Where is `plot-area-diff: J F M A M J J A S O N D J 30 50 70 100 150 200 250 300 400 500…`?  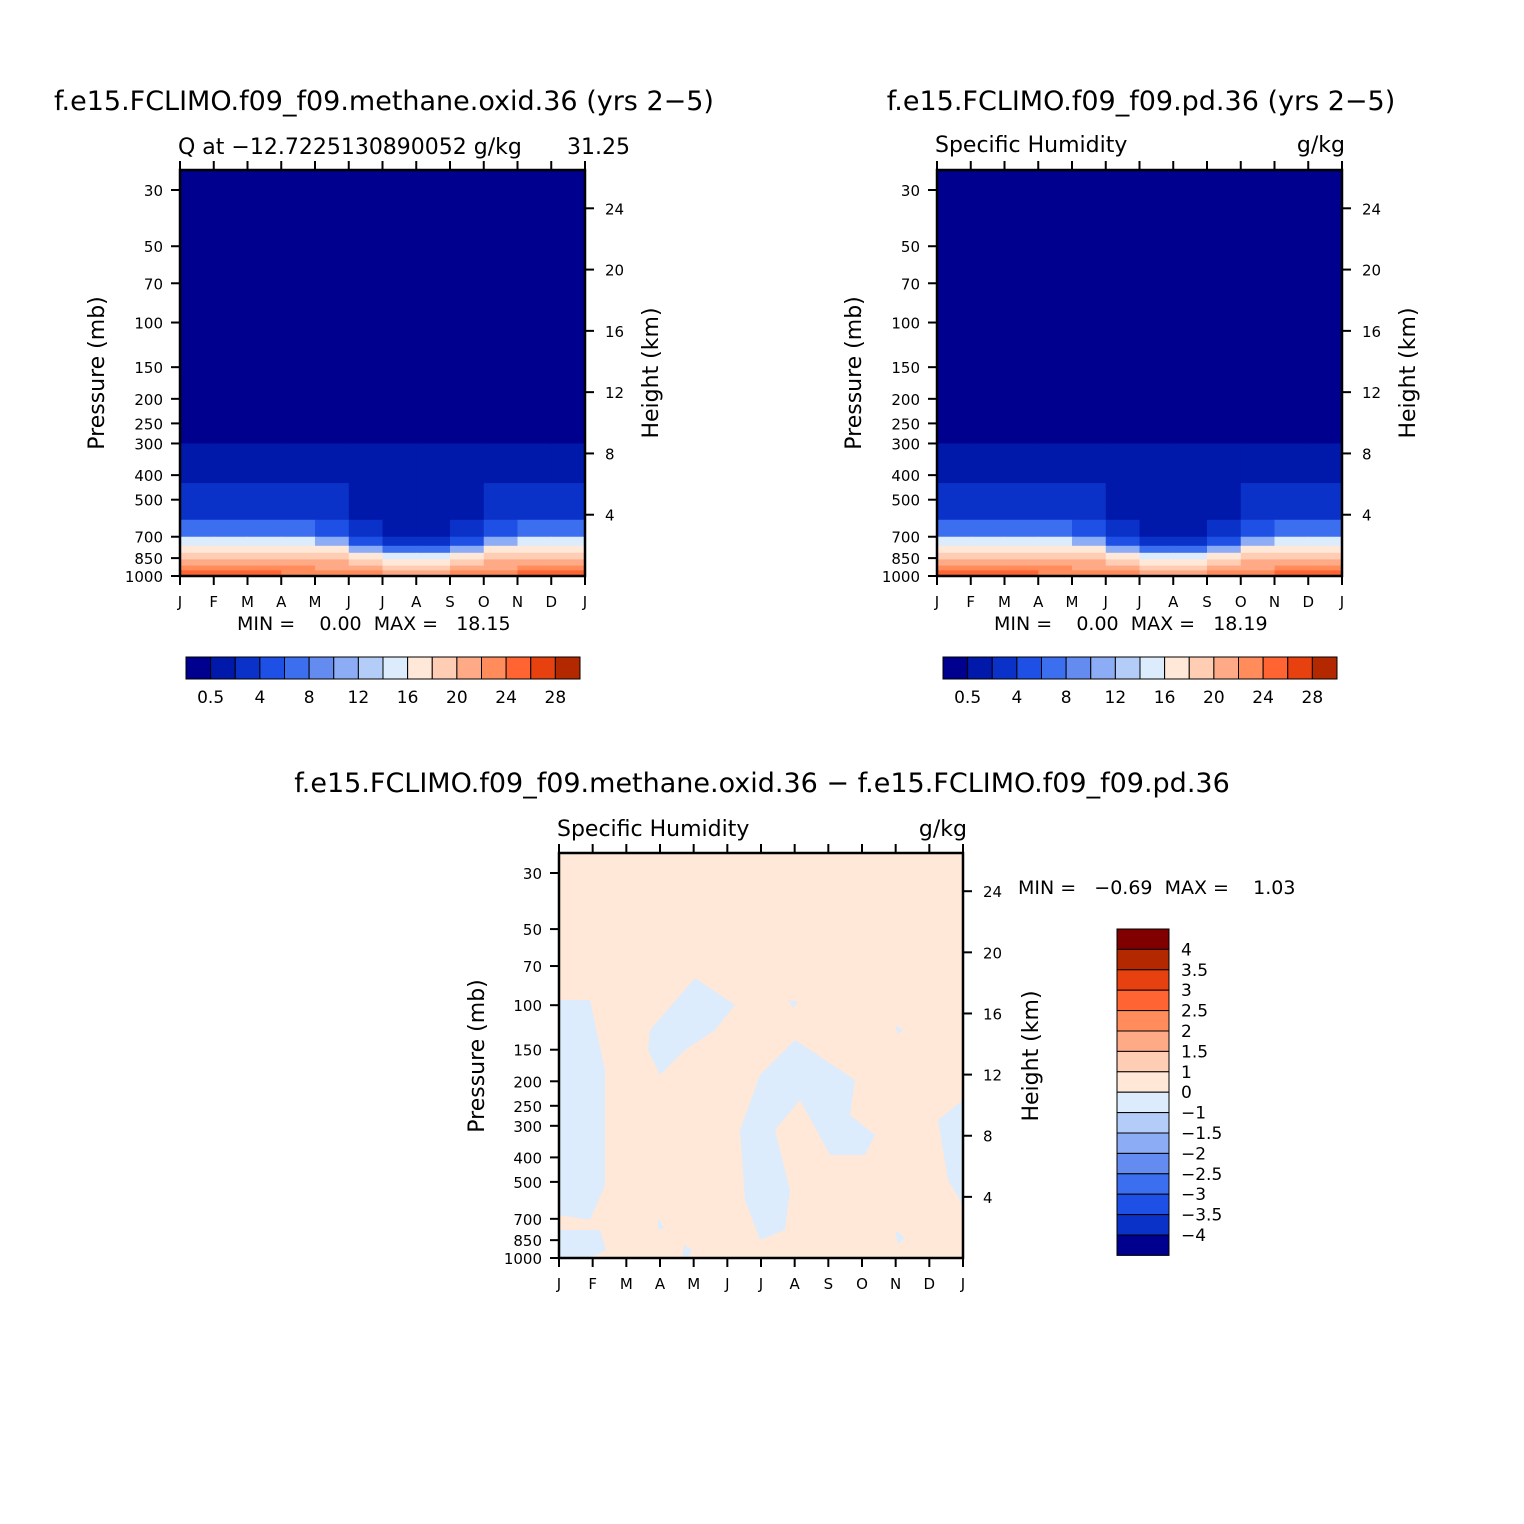
plot-area-diff: J F M A M J J A S O N D J 30 50 70 100 150 200 250 300 400 500… is located at coordinates (753, 1068).